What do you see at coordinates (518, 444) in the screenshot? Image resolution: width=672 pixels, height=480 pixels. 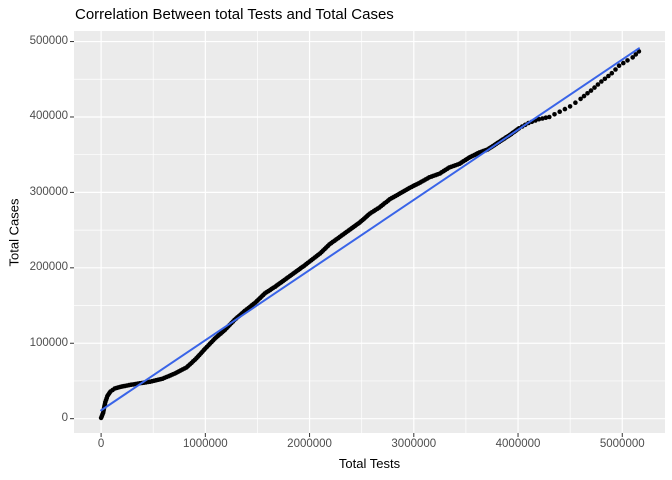 I see `x-tick-label: 4000000` at bounding box center [518, 444].